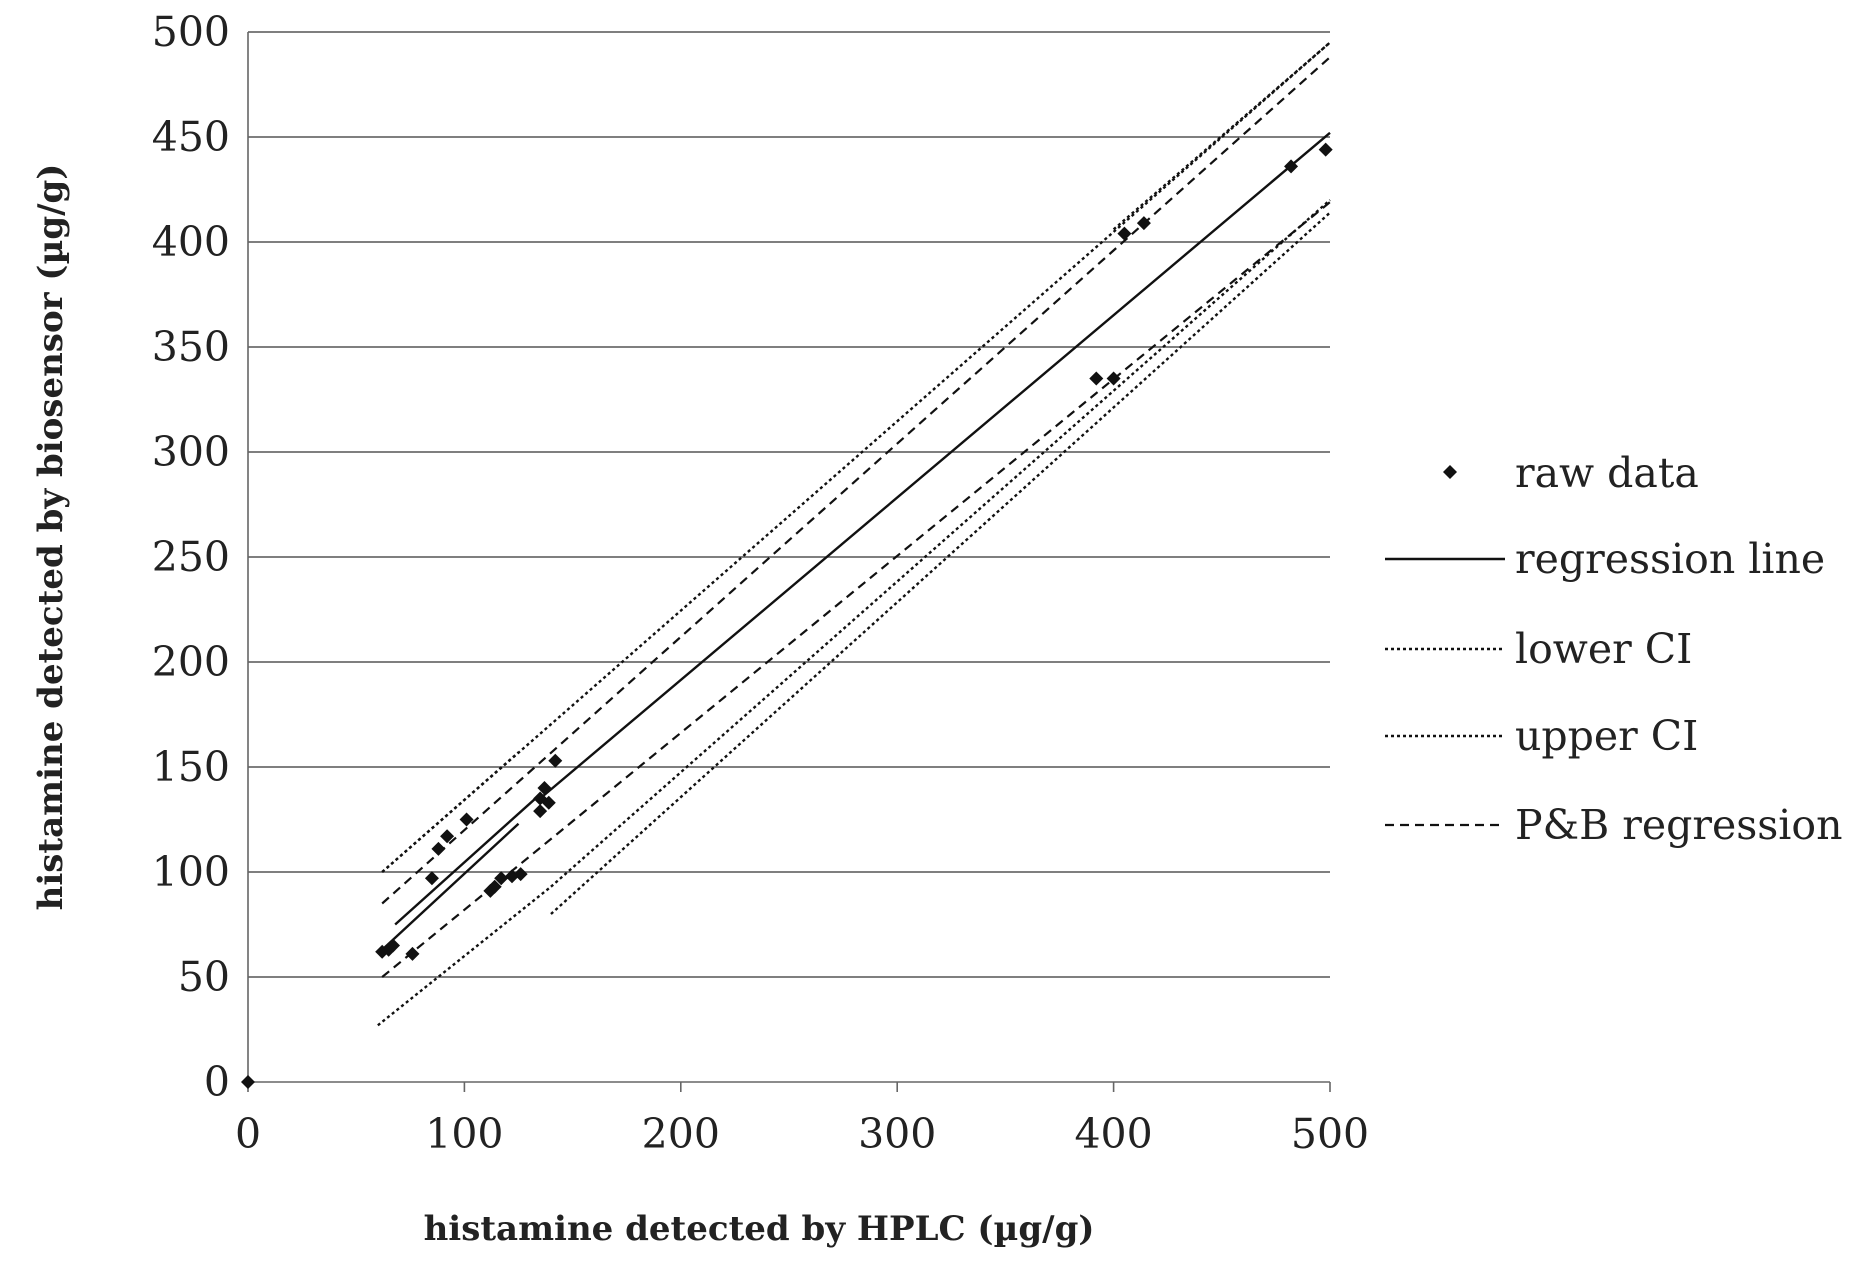  Describe the element at coordinates (51, 537) in the screenshot. I see `y-axis-title: histamine detected by biosensor (µg/g)` at that location.